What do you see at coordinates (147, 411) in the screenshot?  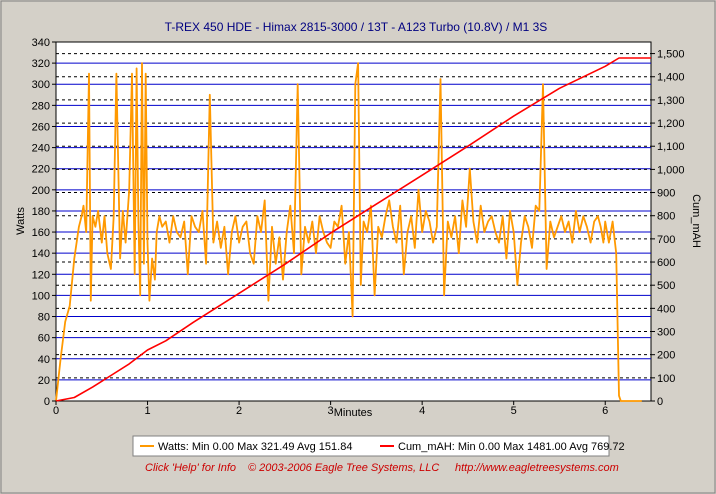 I see `x-tick-label: 1` at bounding box center [147, 411].